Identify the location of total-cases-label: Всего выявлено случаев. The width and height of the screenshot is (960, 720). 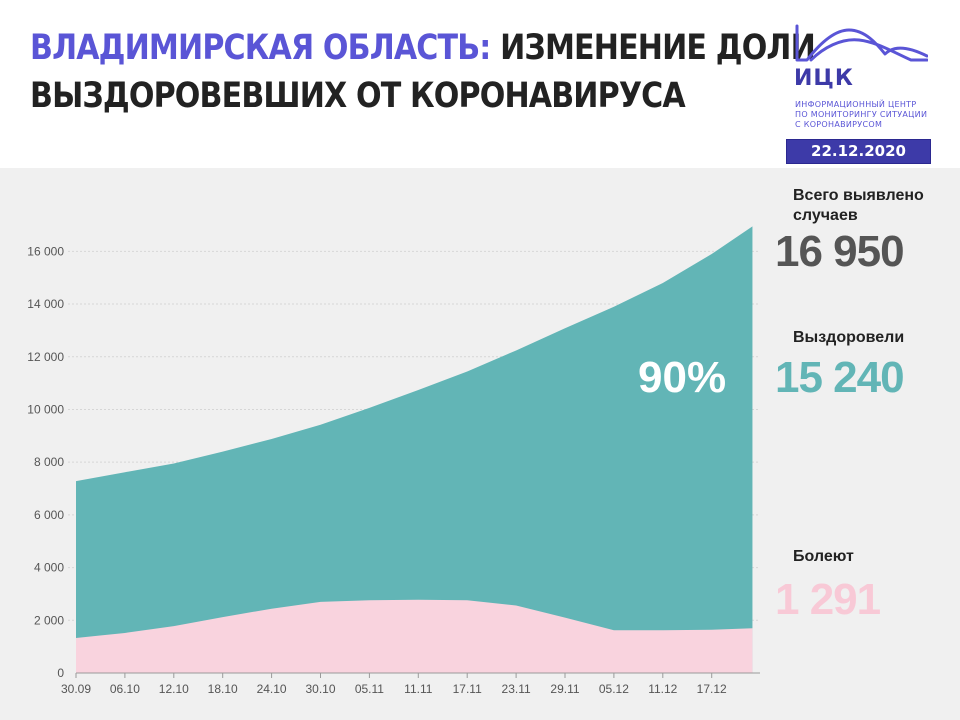
(858, 205).